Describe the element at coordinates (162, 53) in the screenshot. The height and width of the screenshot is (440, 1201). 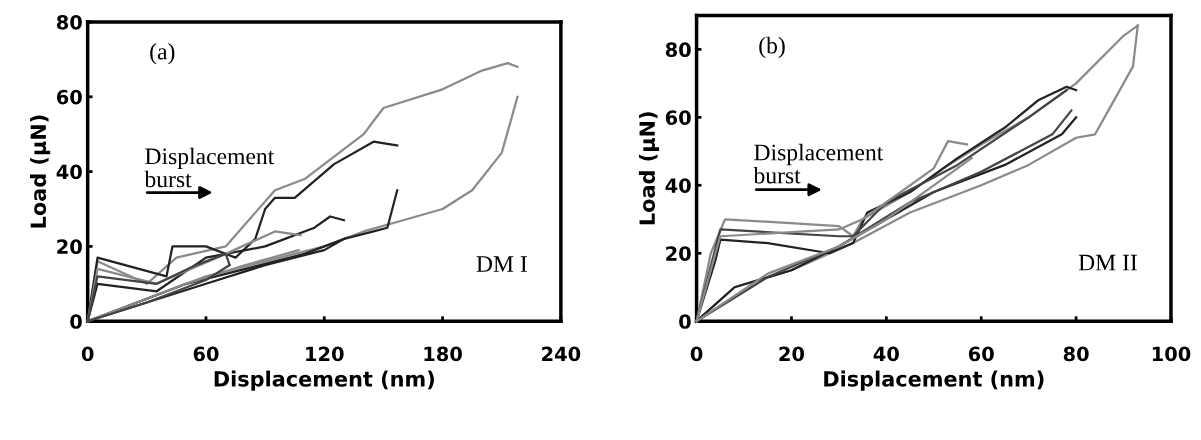
I see `annotation: (a)` at that location.